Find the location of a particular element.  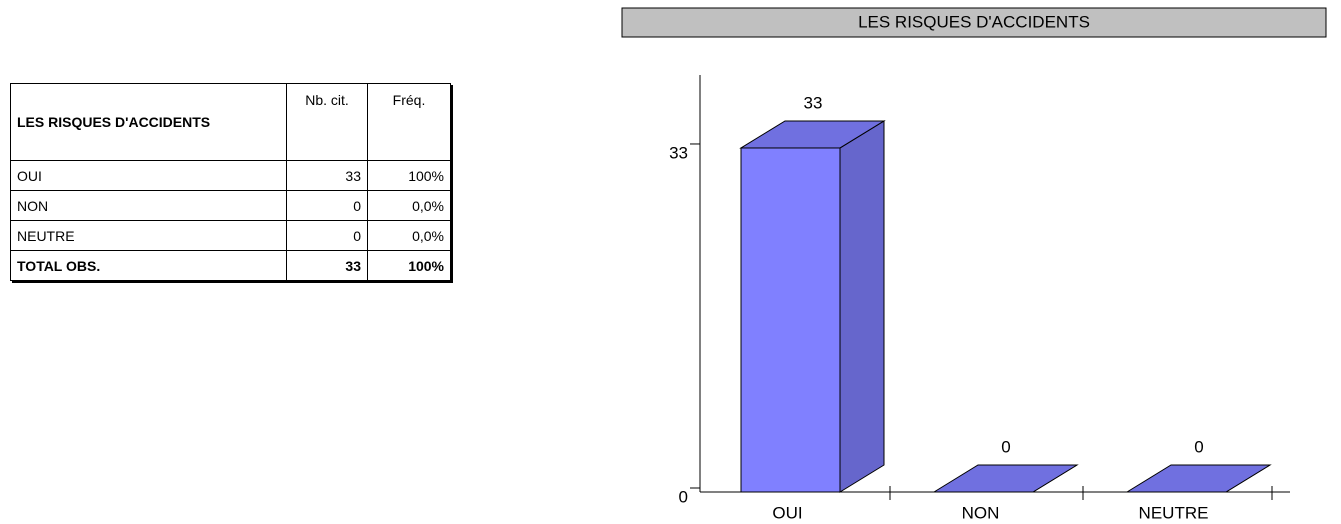

bar-side is located at coordinates (862, 306).